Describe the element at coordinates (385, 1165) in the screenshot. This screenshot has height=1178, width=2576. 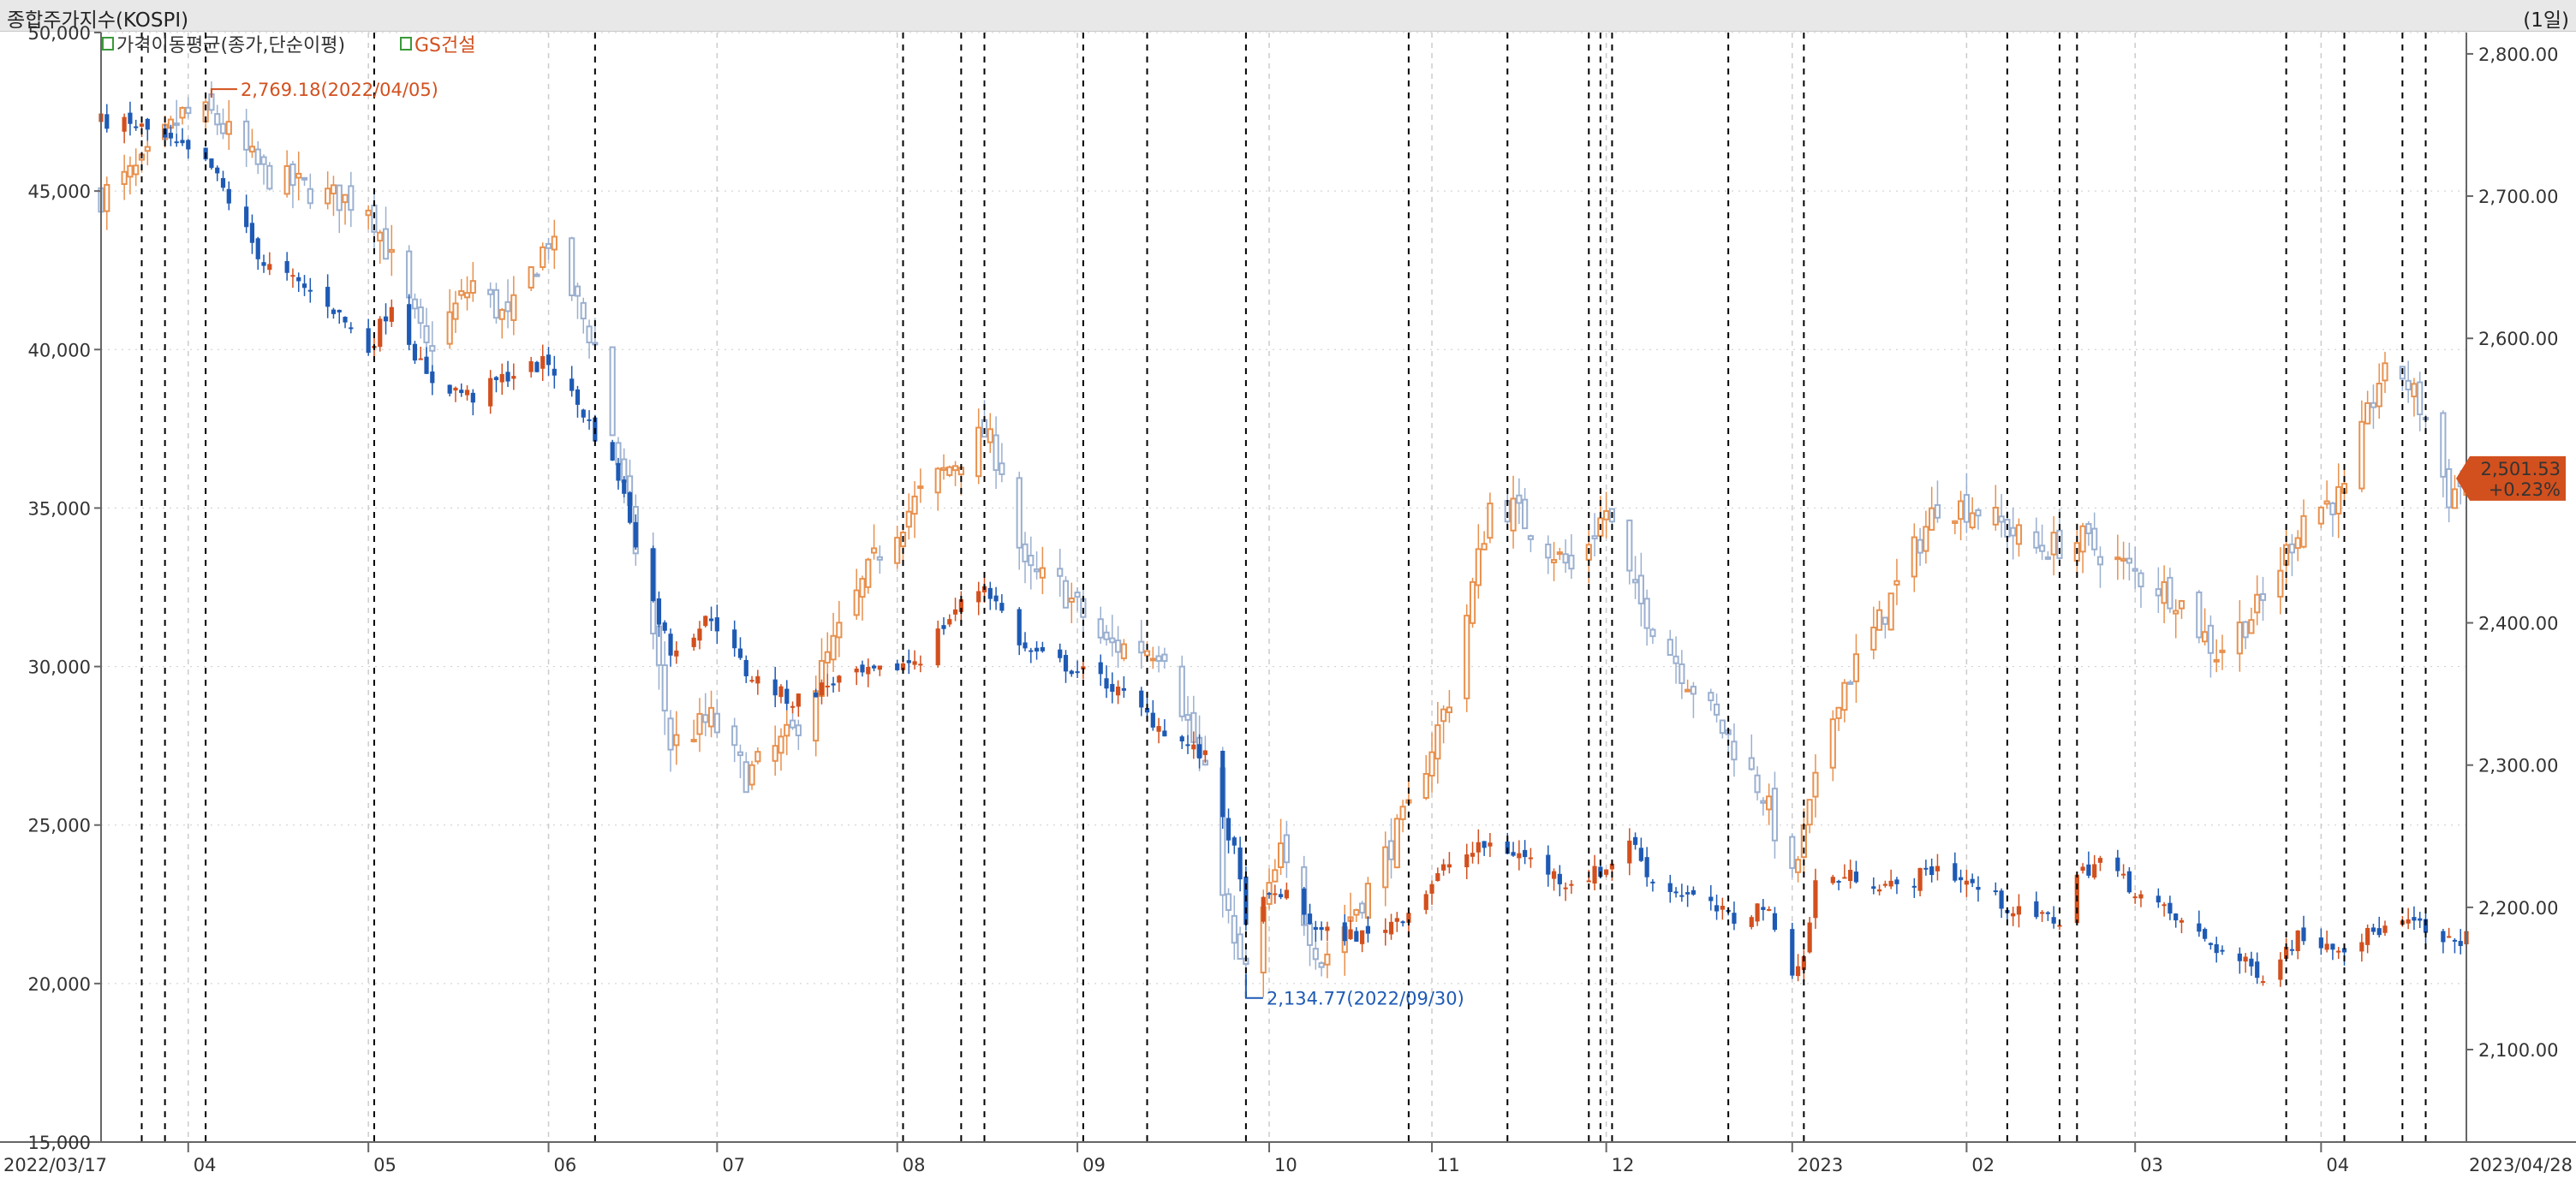
I see `x-tick-label: 05` at that location.